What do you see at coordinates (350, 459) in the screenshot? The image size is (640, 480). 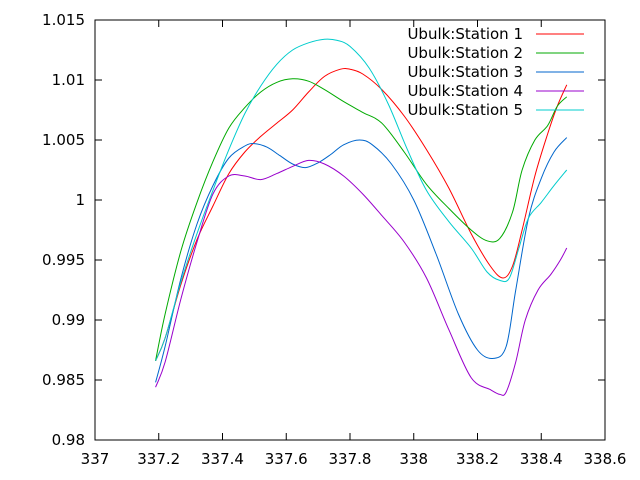 I see `x-tick-label: 337.8` at bounding box center [350, 459].